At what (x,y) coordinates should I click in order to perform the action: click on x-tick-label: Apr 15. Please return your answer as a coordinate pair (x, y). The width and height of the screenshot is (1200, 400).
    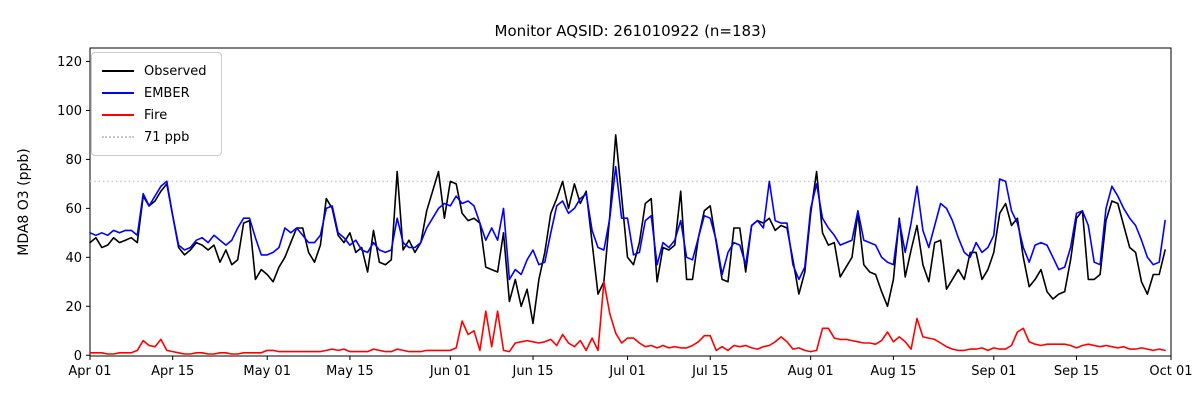
    Looking at the image, I should click on (172, 371).